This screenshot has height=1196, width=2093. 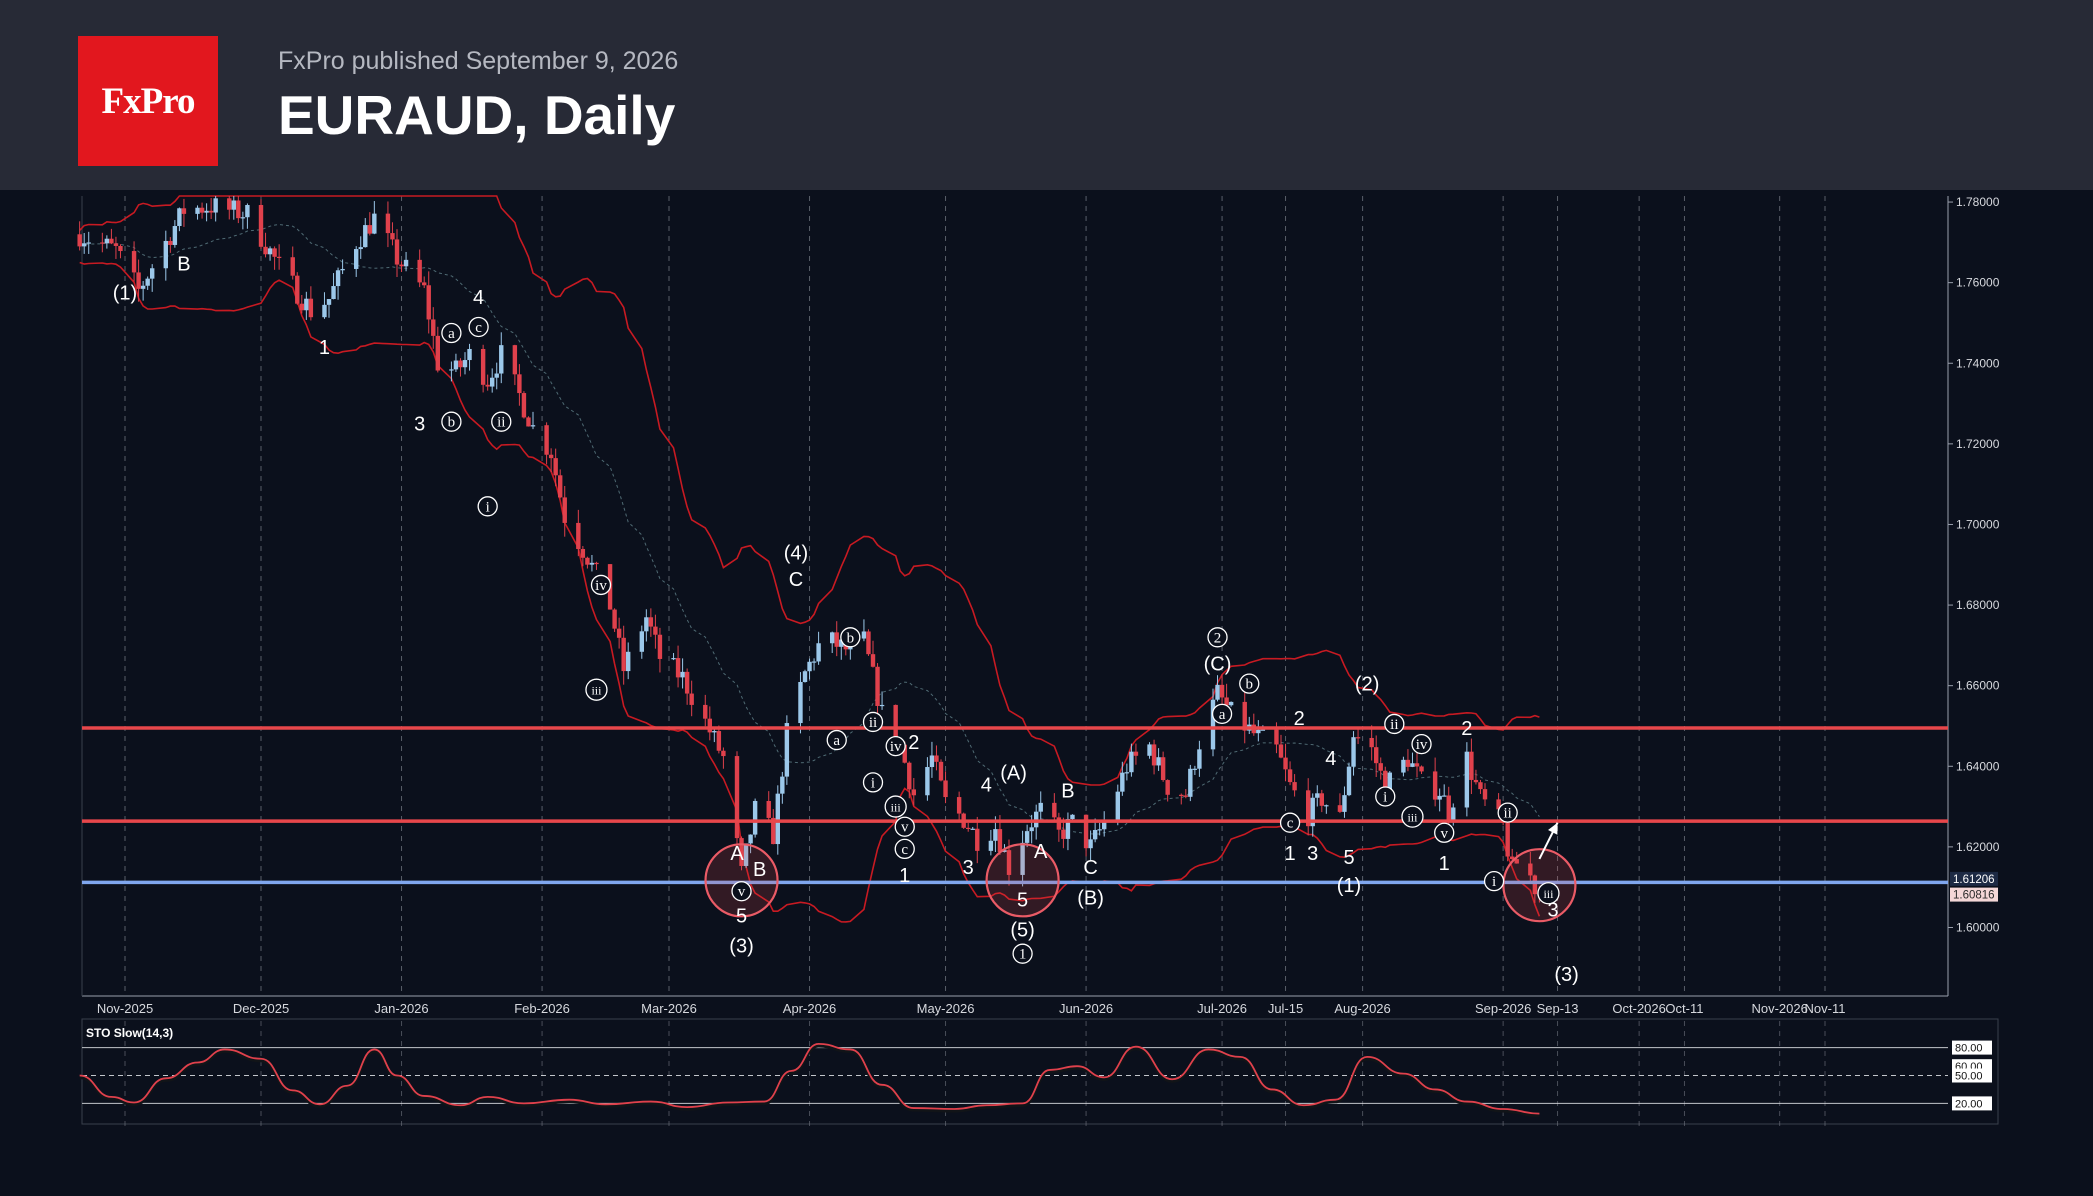 What do you see at coordinates (1978, 766) in the screenshot?
I see `y-tick-label: 1.64000` at bounding box center [1978, 766].